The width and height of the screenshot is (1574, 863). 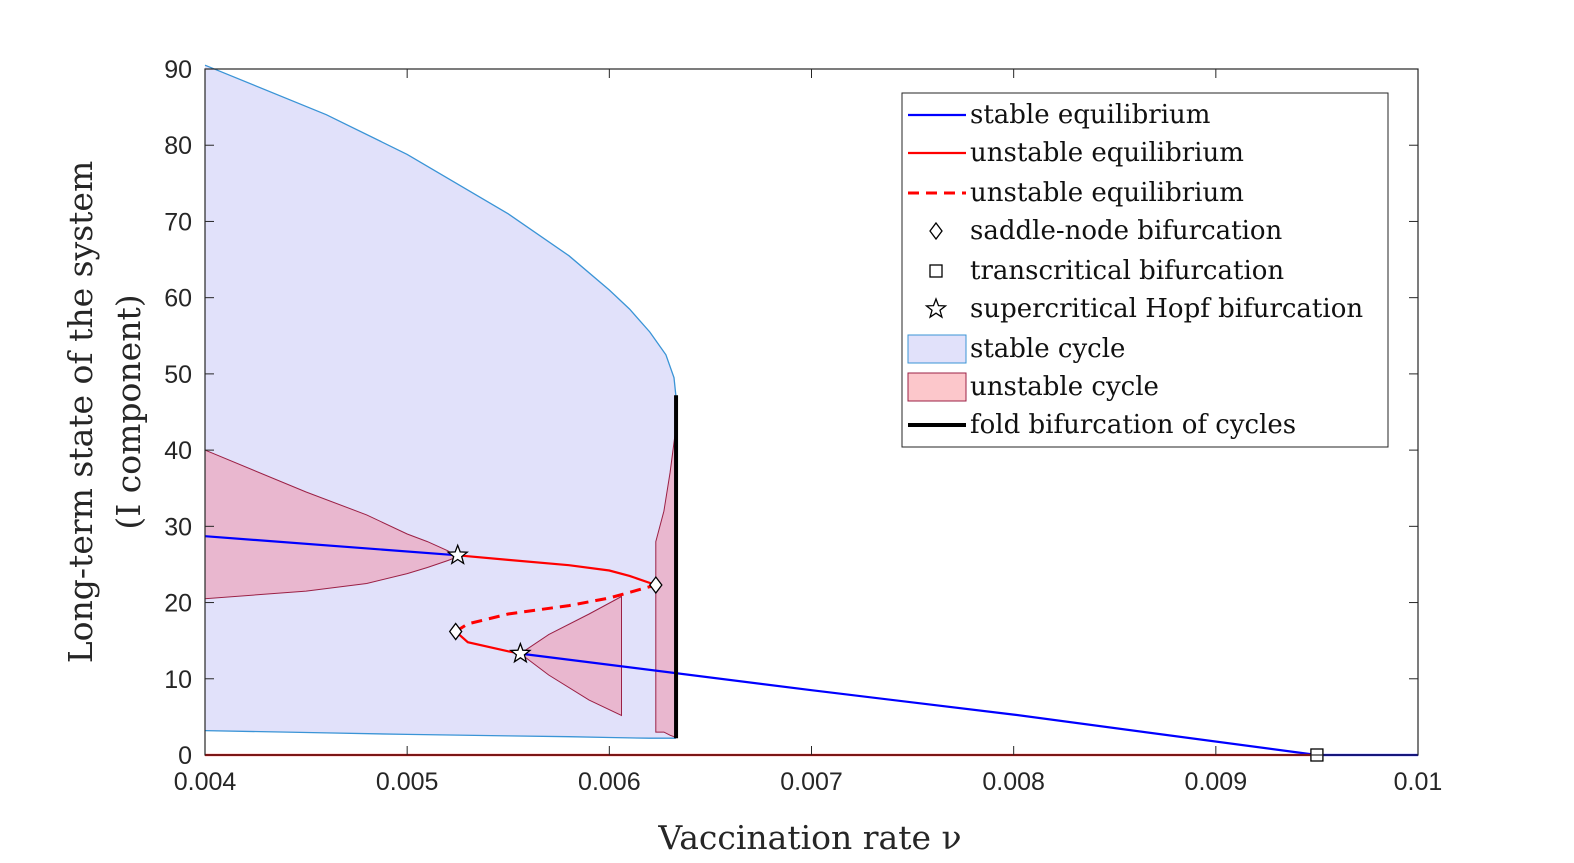 What do you see at coordinates (1133, 425) in the screenshot?
I see `legend-label: fold bifurcation of cycles` at bounding box center [1133, 425].